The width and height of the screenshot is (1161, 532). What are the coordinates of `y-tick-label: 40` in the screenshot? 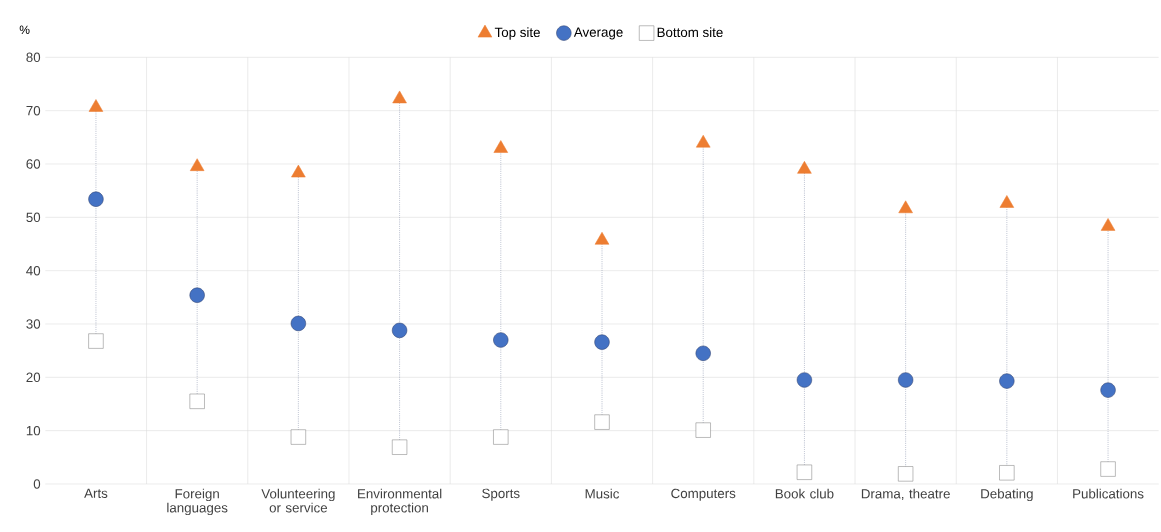 It's located at (33, 270).